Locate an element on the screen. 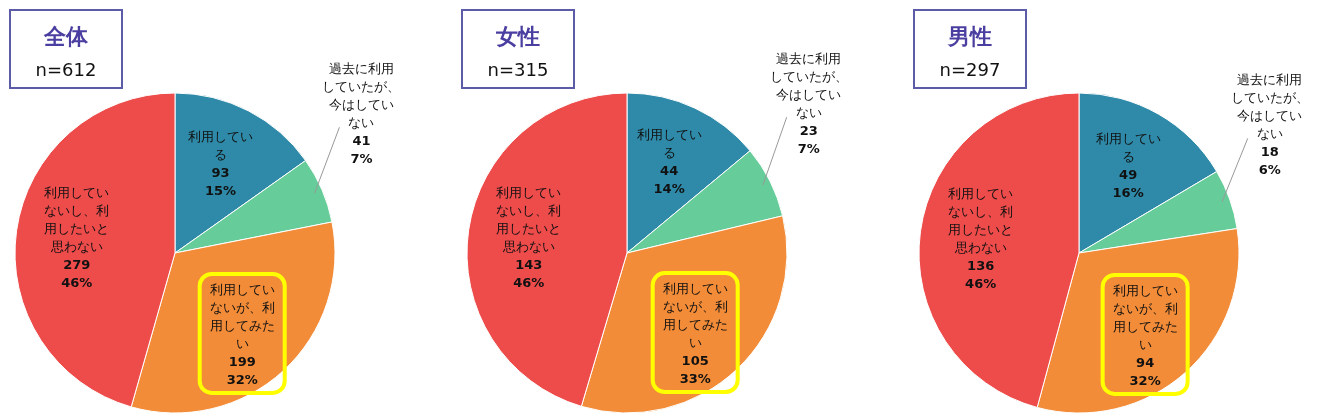  chart-subtitle: n=315 is located at coordinates (518, 69).